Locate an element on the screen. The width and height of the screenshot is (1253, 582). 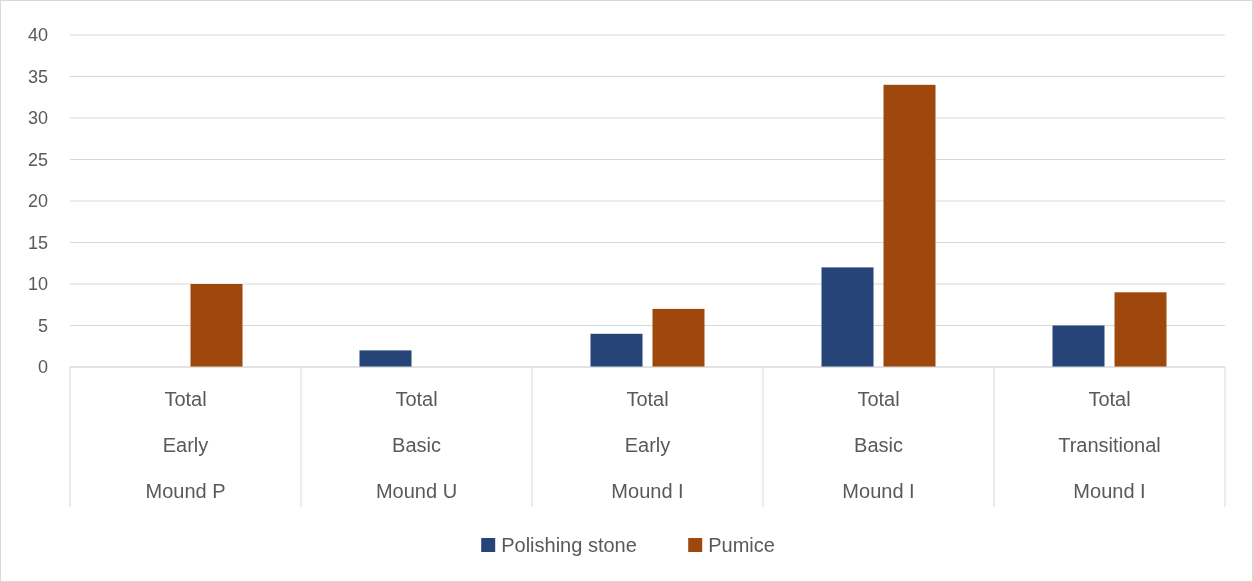
y-tick-label: 0 is located at coordinates (42, 367).